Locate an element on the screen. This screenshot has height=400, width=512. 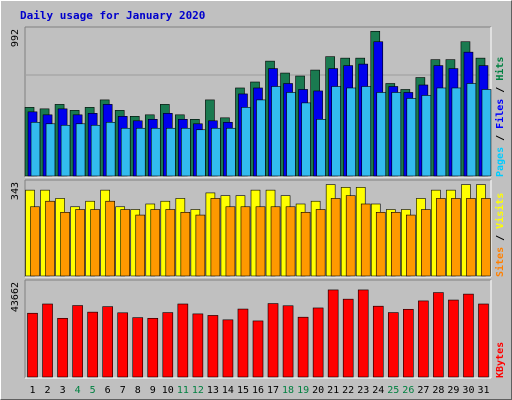
x-tick-label-29: 29 is located at coordinates (453, 390).